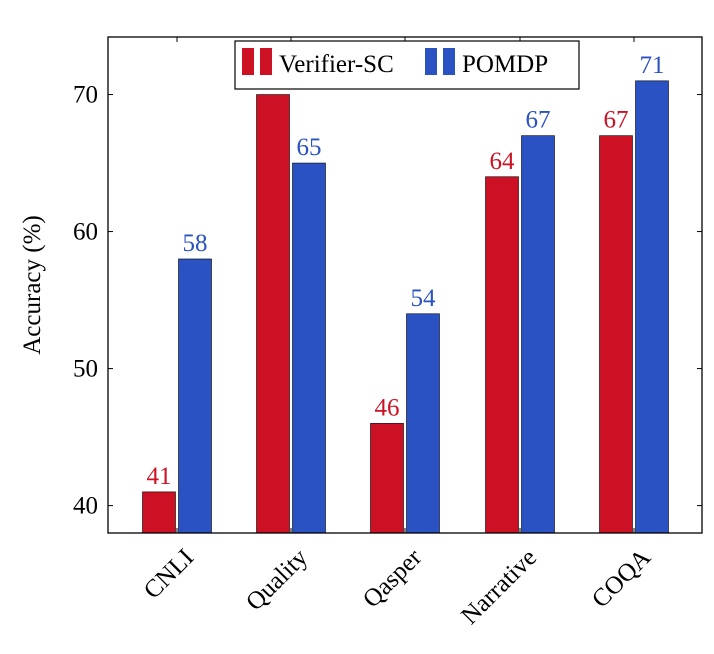  What do you see at coordinates (195, 396) in the screenshot?
I see `bar-pomdp-cnli` at bounding box center [195, 396].